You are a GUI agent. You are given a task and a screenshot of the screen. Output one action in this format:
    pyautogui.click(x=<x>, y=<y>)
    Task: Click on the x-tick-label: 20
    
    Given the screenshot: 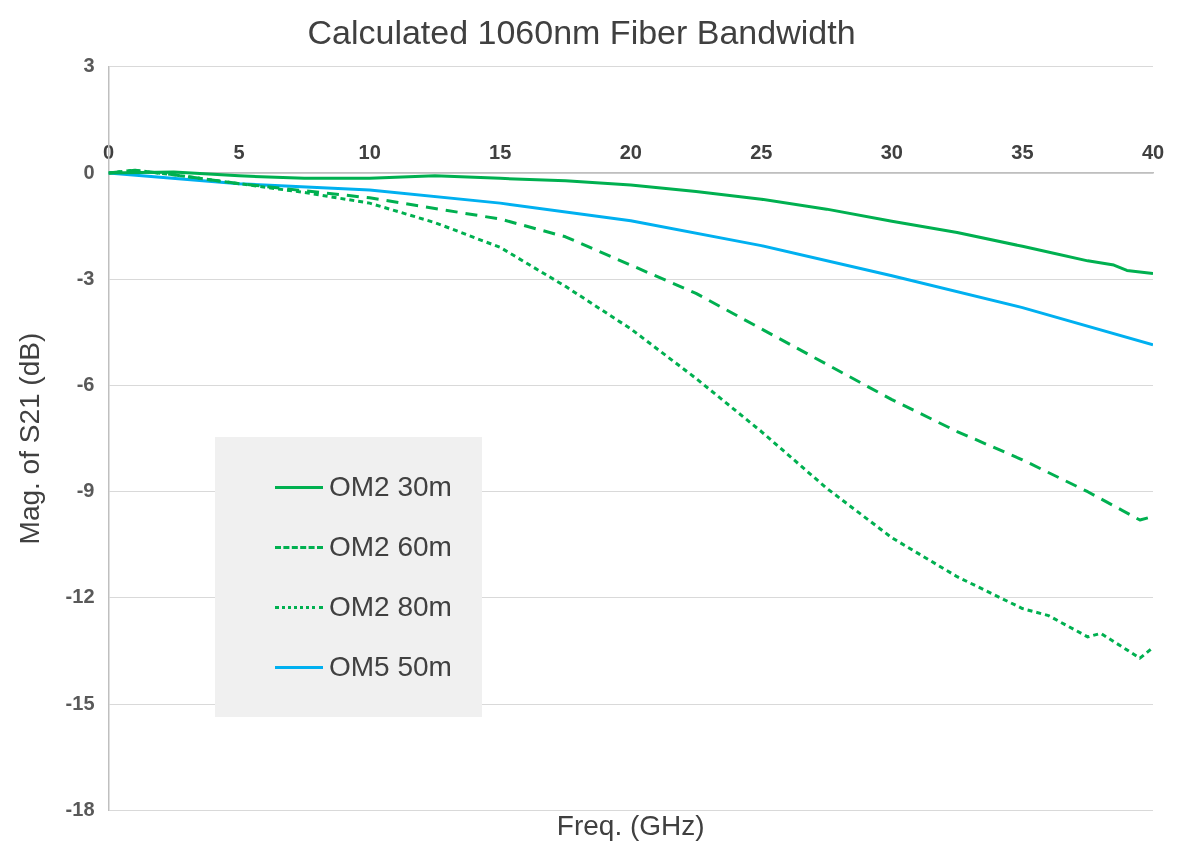 What is the action you would take?
    pyautogui.click(x=630, y=151)
    